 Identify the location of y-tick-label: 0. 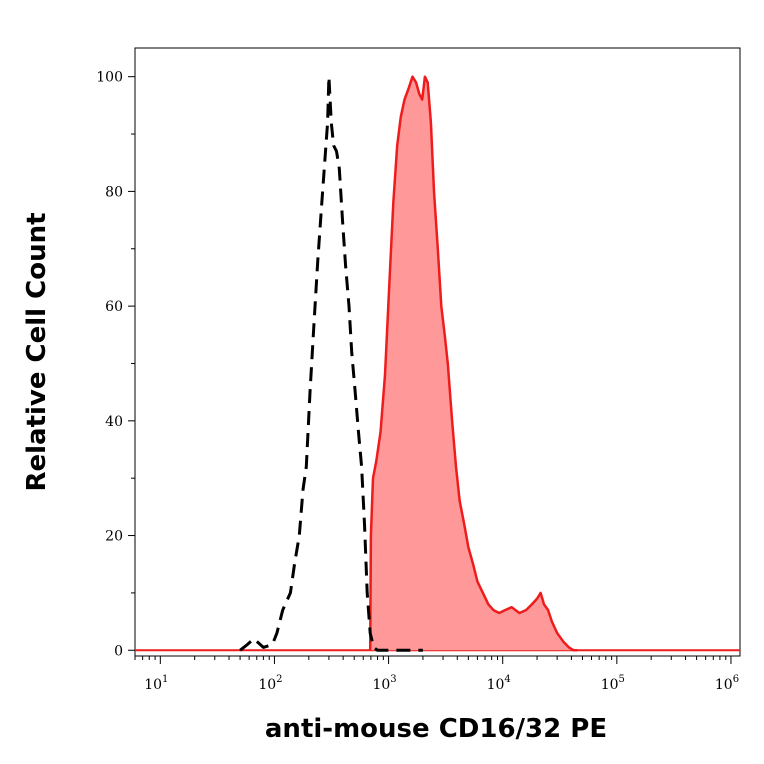
(118, 651).